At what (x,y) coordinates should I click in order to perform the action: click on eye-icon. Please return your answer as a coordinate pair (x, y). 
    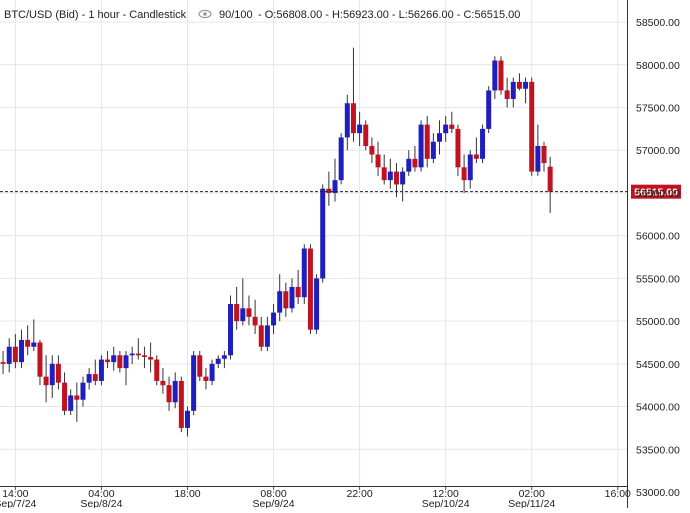
    Looking at the image, I should click on (205, 14).